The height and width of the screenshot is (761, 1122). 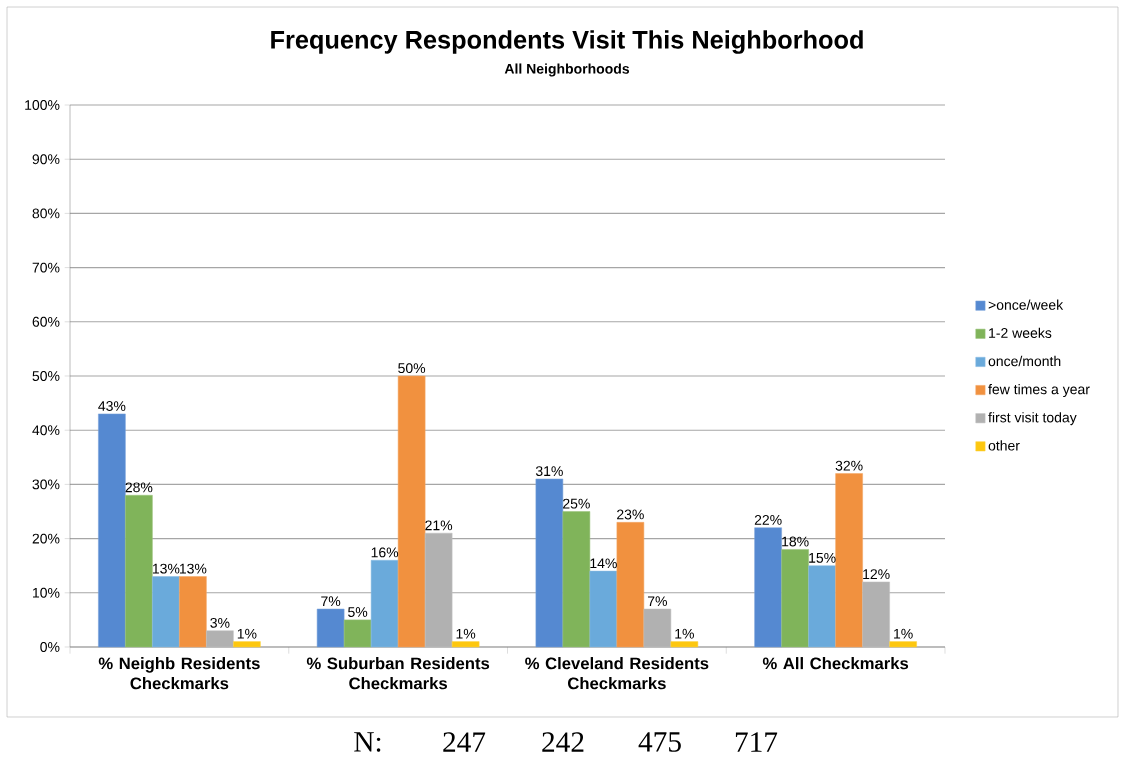 What do you see at coordinates (46, 159) in the screenshot?
I see `y-tick-label: 90%` at bounding box center [46, 159].